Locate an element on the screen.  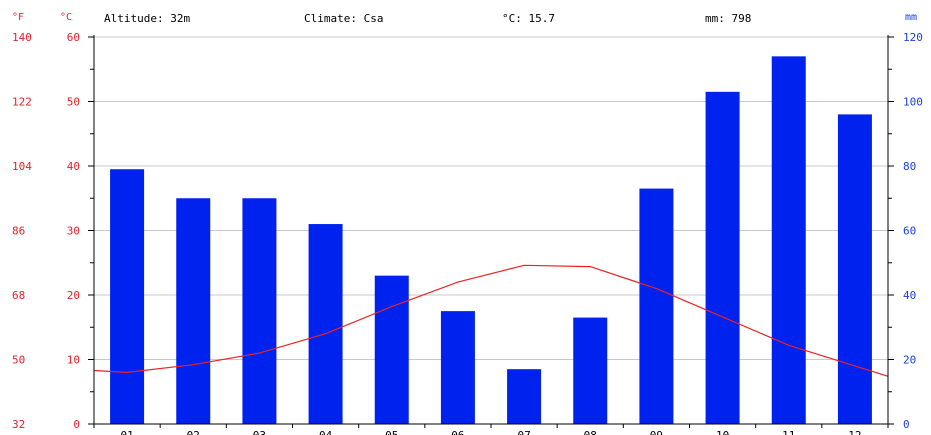
celsius-tick-label: 60 is located at coordinates (73, 37).